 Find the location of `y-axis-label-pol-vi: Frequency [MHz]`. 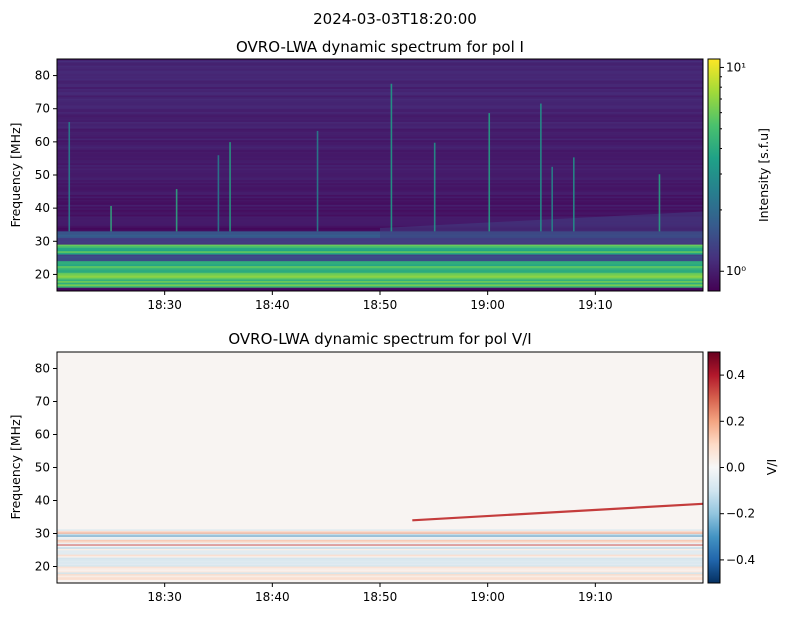

y-axis-label-pol-vi: Frequency [MHz] is located at coordinates (15, 466).